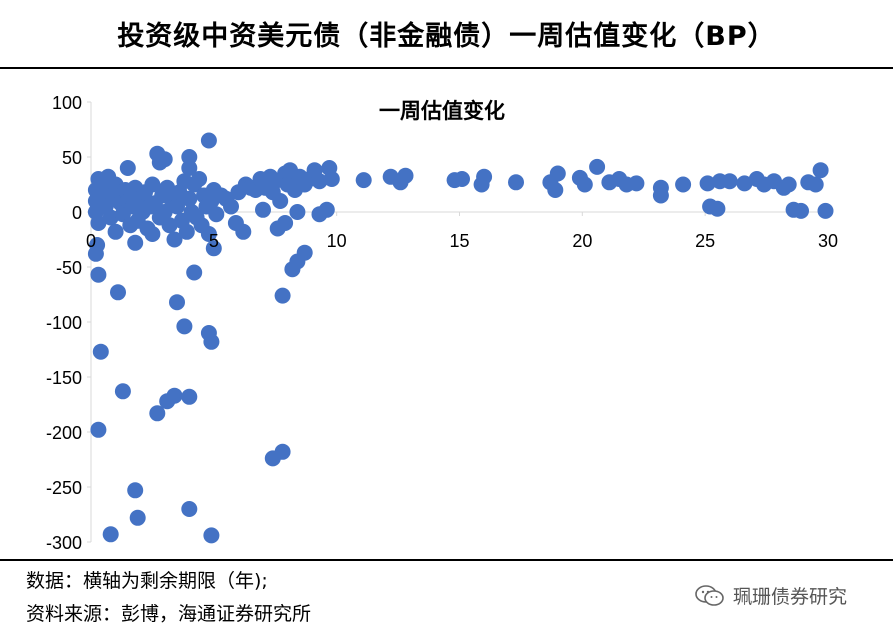 Image resolution: width=893 pixels, height=636 pixels. Describe the element at coordinates (709, 595) in the screenshot. I see `wechat-icon` at that location.